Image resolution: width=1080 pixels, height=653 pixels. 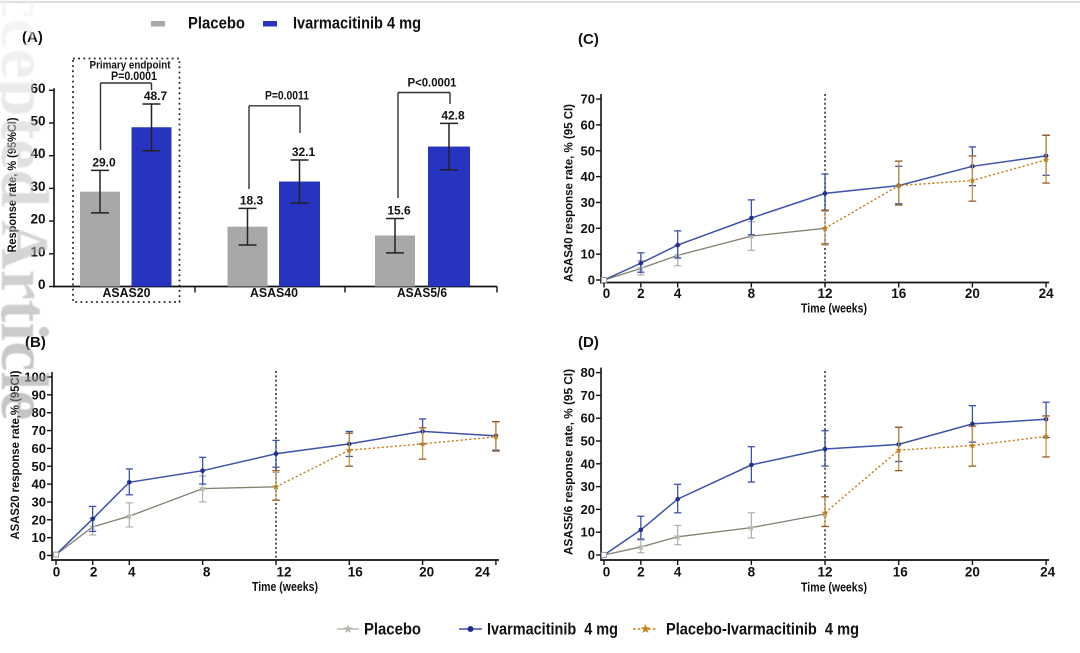 I want to click on svg-text: 42.8, so click(x=453, y=115).